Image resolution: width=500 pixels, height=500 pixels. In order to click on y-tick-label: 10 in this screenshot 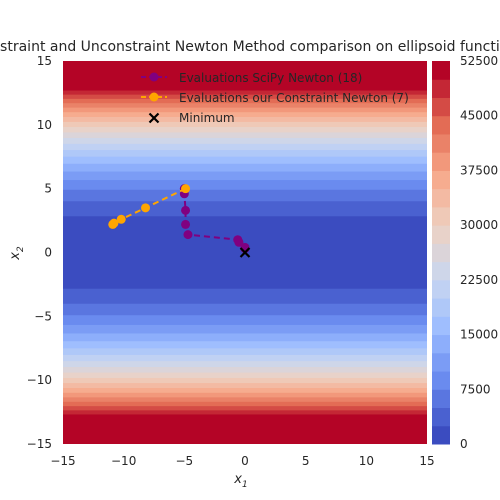, I will do `click(44, 125)`.